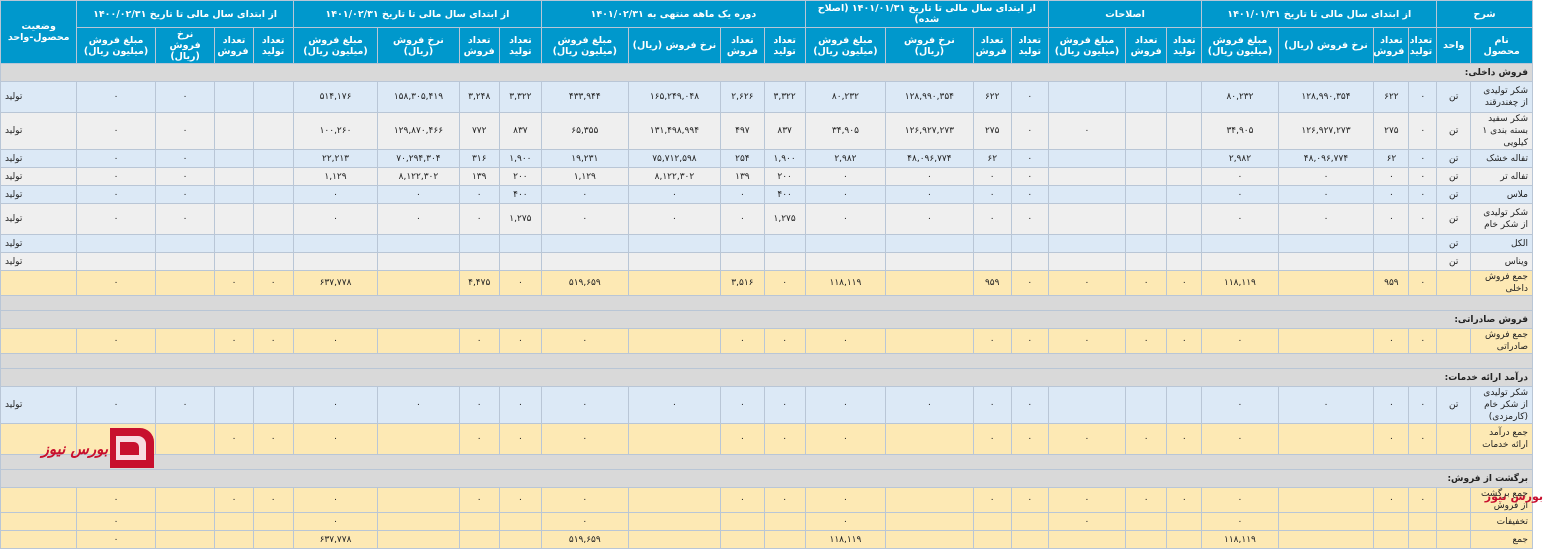 The height and width of the screenshot is (549, 1549). I want to click on group-3-sold-header: تعداد فروش, so click(992, 45).